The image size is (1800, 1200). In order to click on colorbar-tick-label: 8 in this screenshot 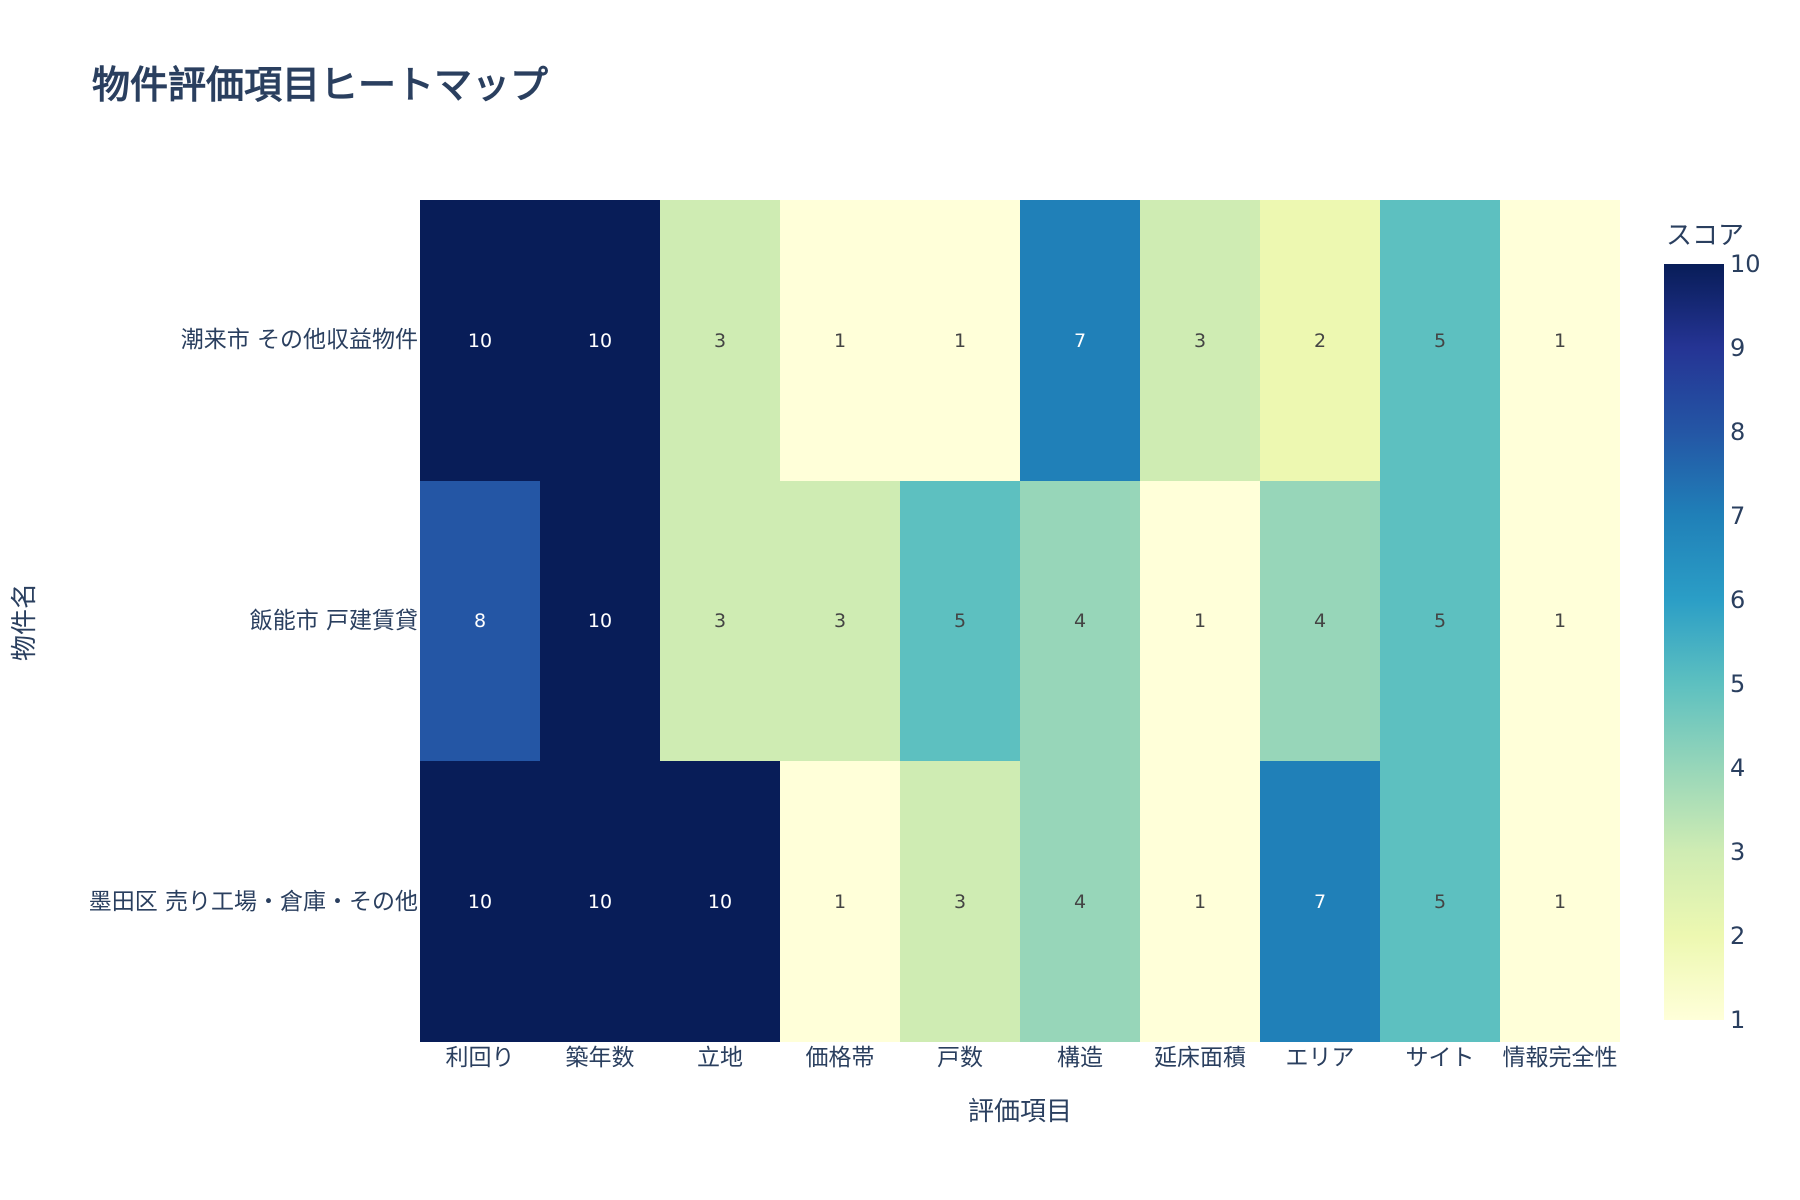, I will do `click(1738, 432)`.